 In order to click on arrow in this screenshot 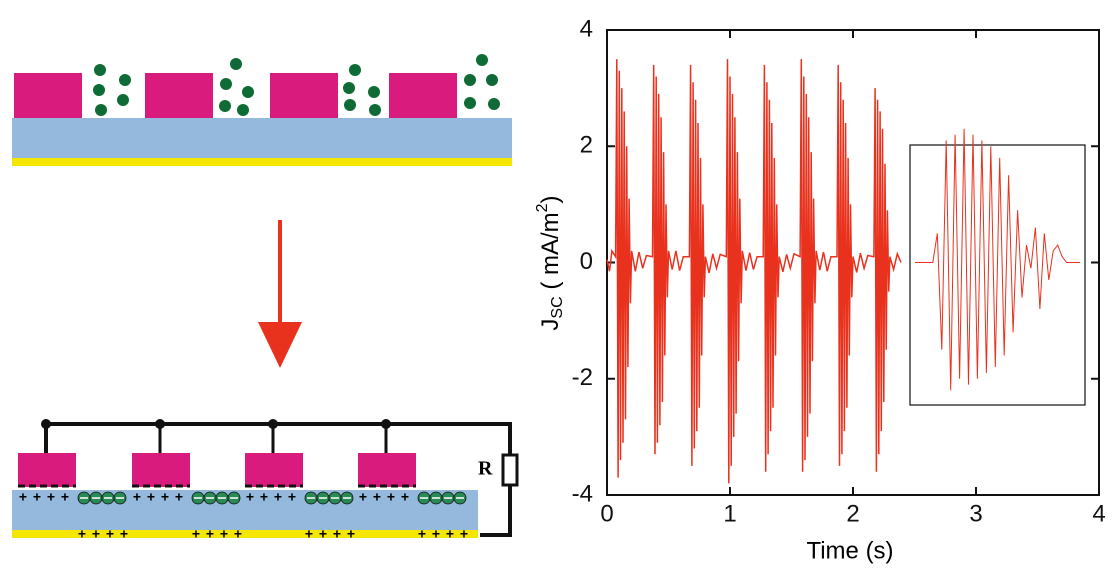, I will do `click(280, 294)`.